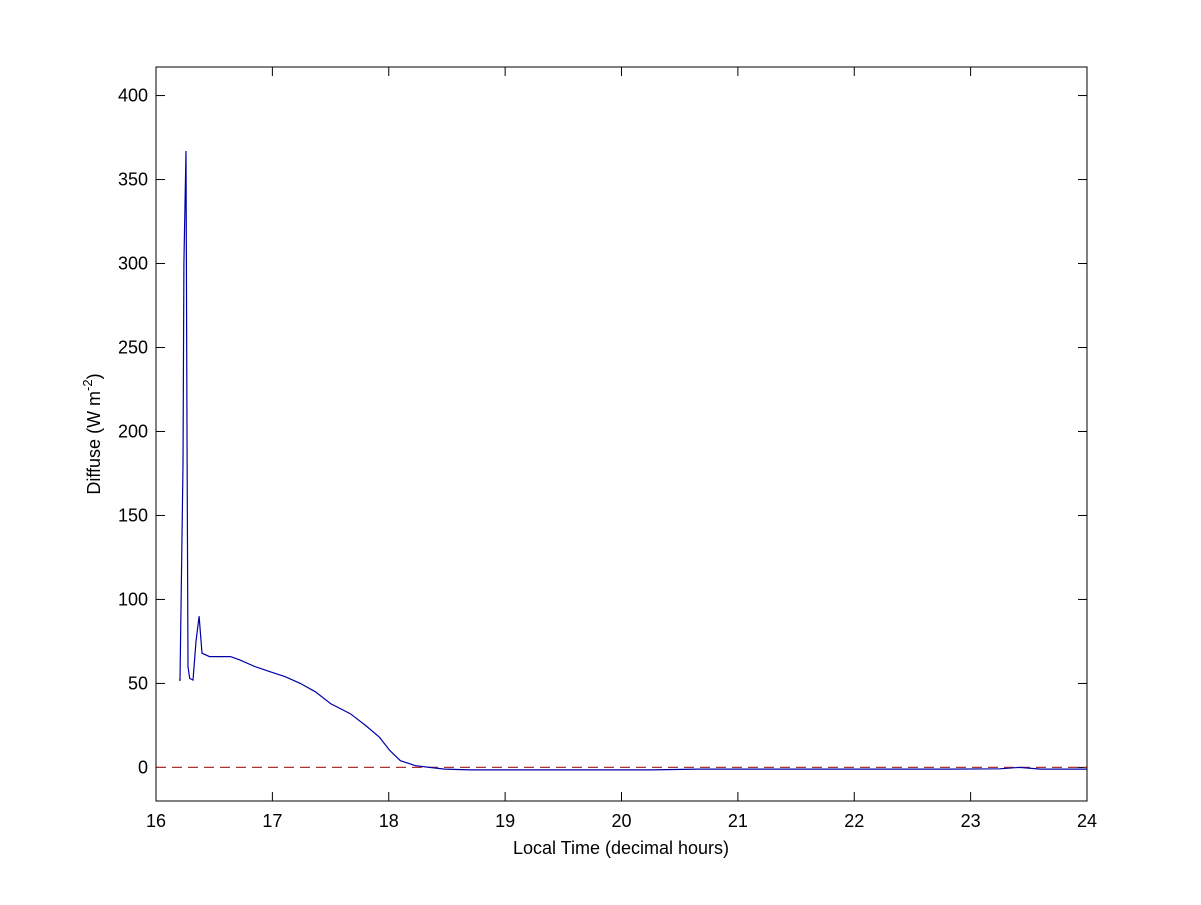  I want to click on y-tick-label: 100, so click(133, 599).